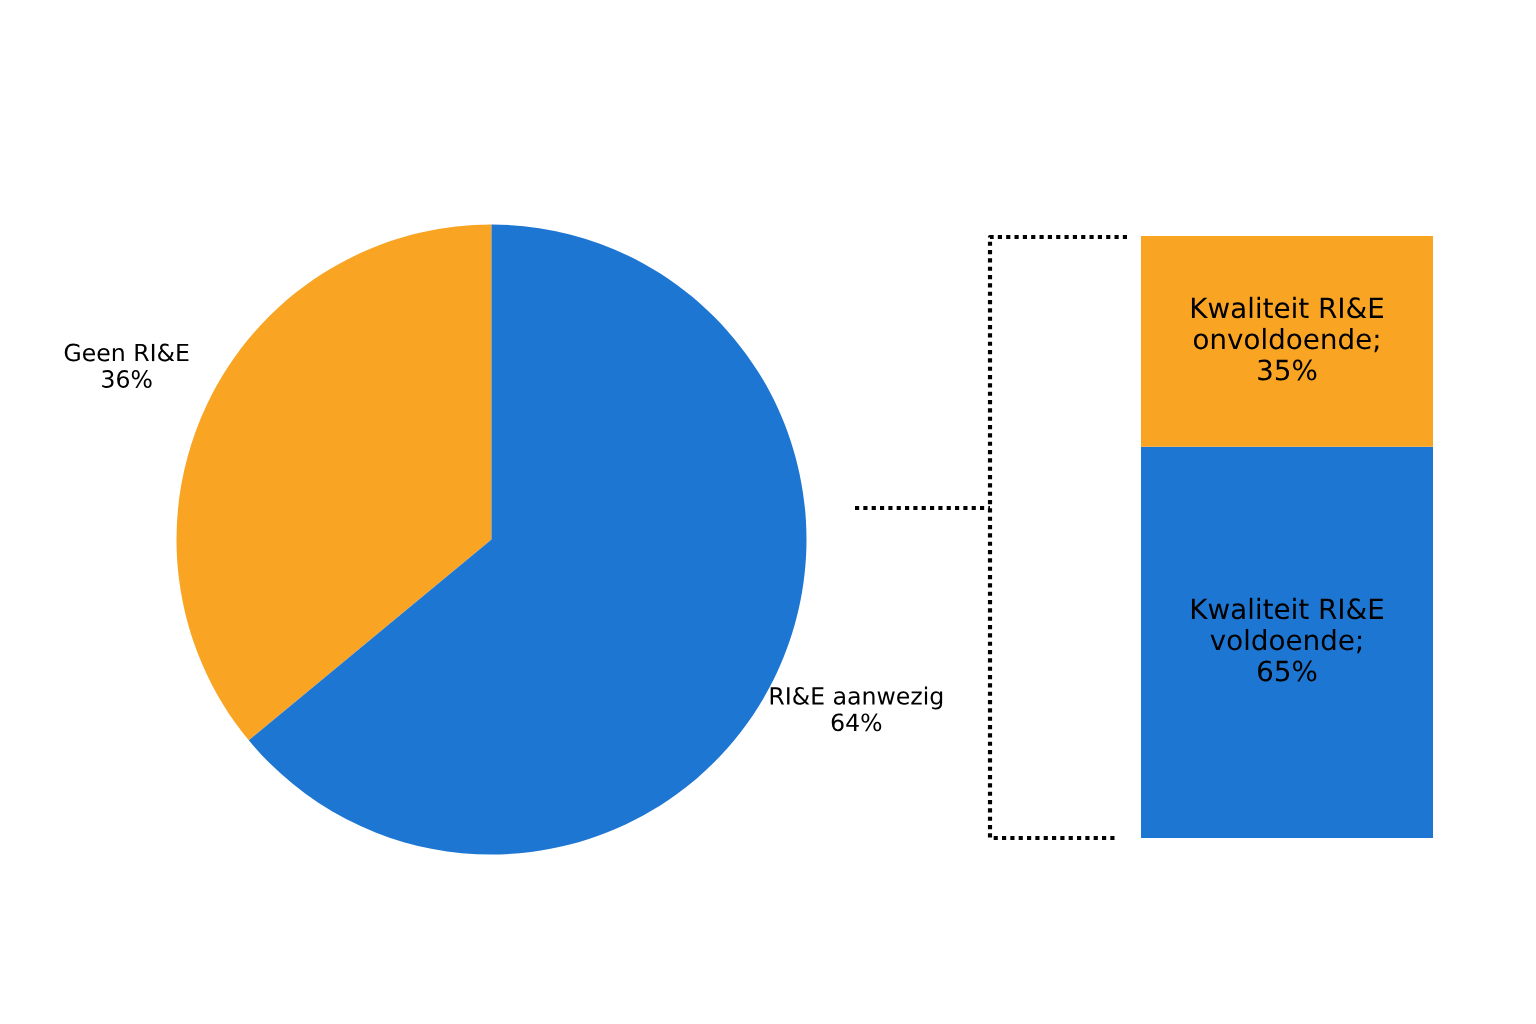  I want to click on slice-label: RI&E aanwezig, so click(856, 698).